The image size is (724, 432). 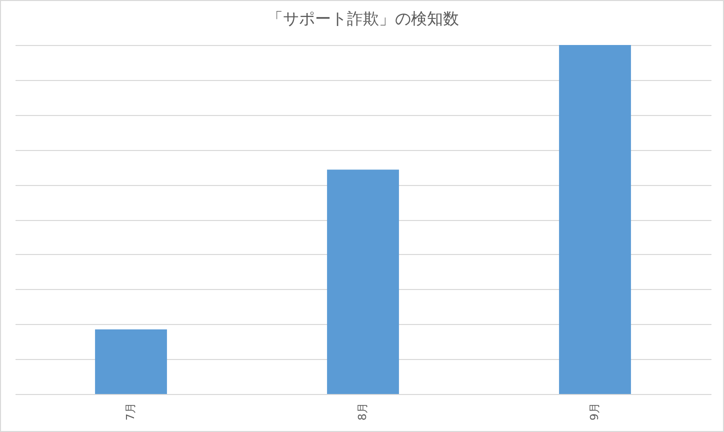 What do you see at coordinates (130, 411) in the screenshot?
I see `x-tick-label: 7月` at bounding box center [130, 411].